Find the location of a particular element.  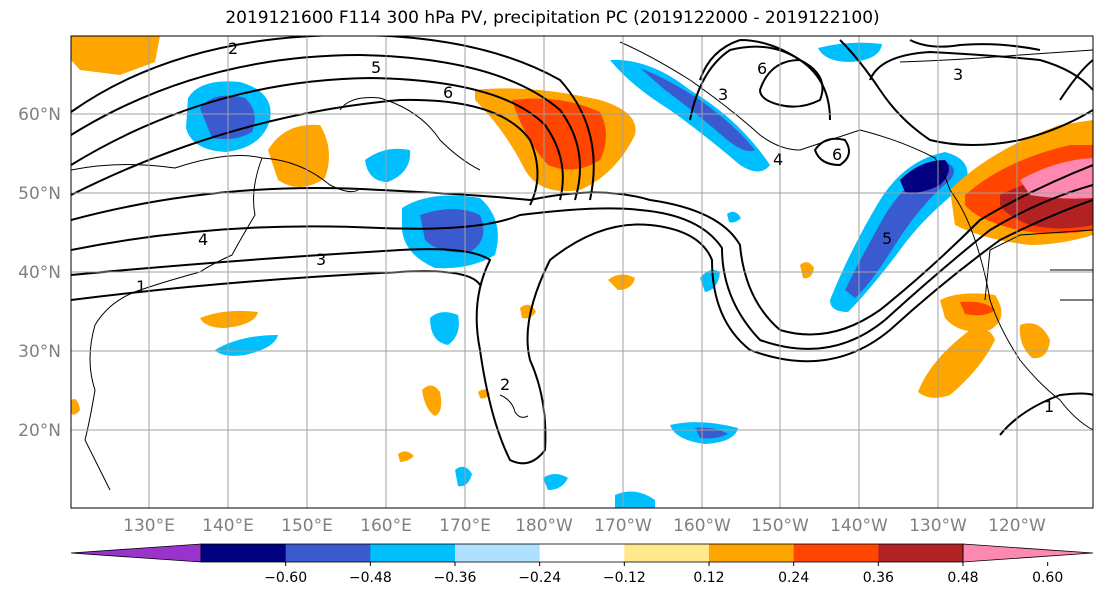

colorbar-tick-label: −0.60 is located at coordinates (285, 578).